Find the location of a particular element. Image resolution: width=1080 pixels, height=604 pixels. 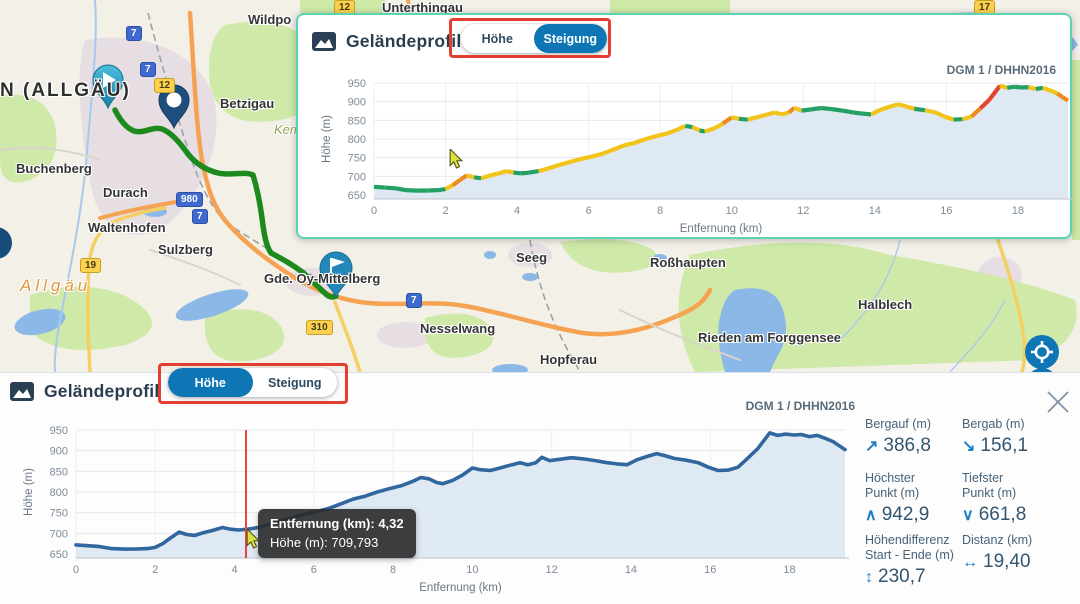

map-label-nesselwang: Nesselwang is located at coordinates (458, 328).